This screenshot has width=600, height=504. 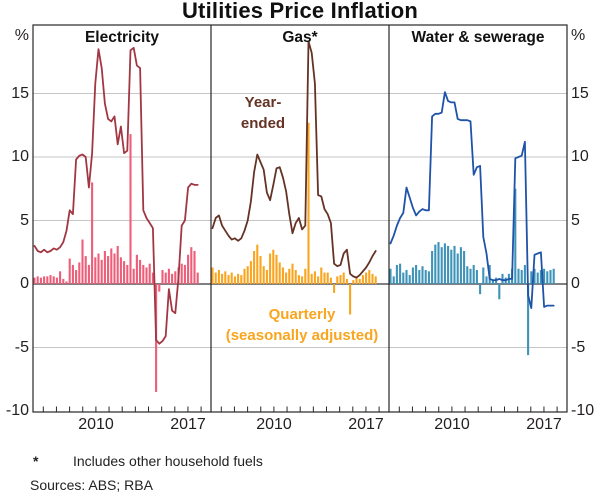 I want to click on legend-quarterly: Quarterly (seasonally adjusted), so click(x=302, y=325).